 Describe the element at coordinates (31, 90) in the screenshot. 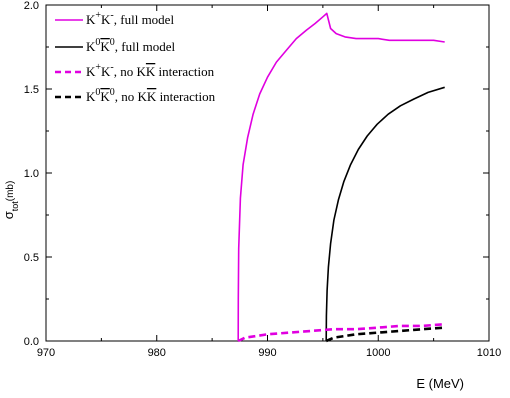

I see `y-tick-label: 1.5` at that location.